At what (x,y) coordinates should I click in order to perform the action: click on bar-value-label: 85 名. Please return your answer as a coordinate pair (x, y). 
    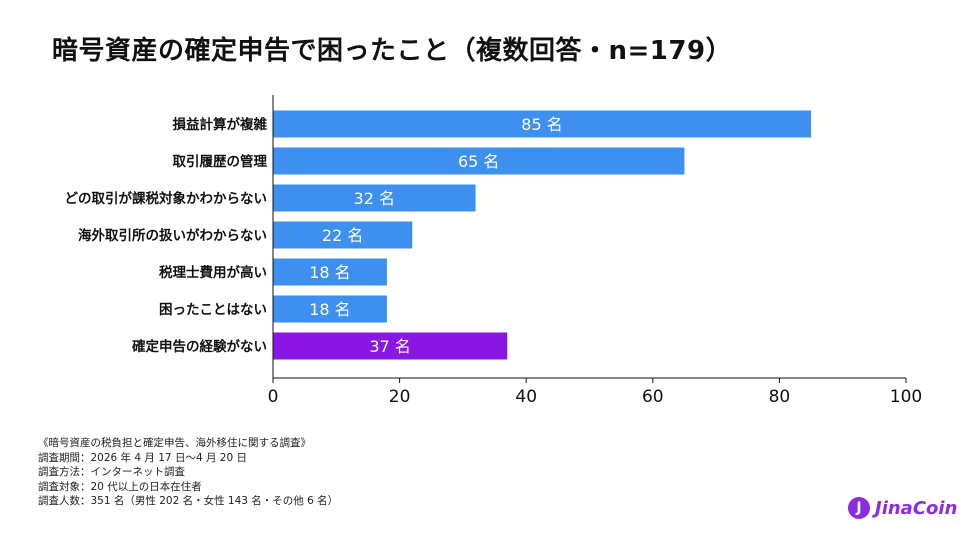
    Looking at the image, I should click on (541, 124).